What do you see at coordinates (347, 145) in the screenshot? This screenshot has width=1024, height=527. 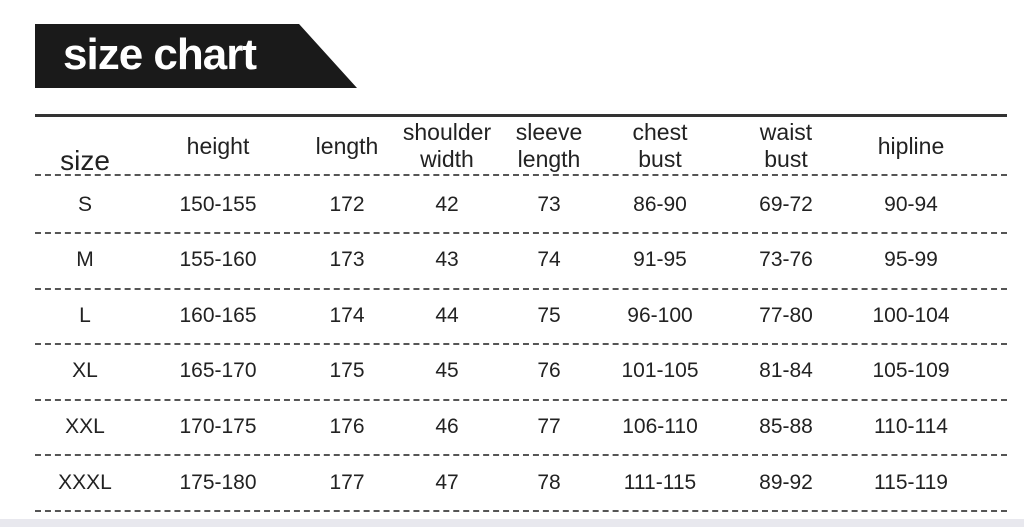 I see `column-header: length` at bounding box center [347, 145].